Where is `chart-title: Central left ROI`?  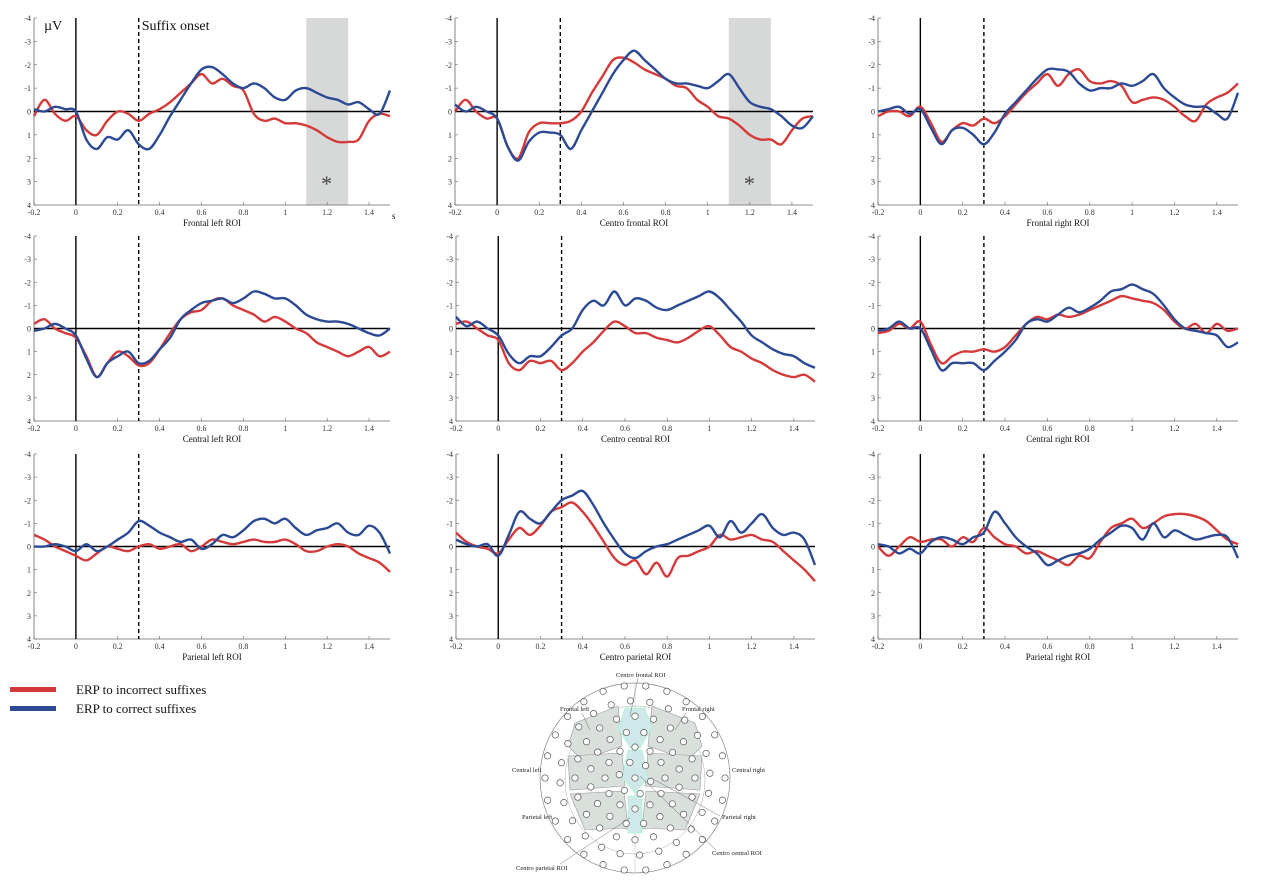 chart-title: Central left ROI is located at coordinates (212, 439).